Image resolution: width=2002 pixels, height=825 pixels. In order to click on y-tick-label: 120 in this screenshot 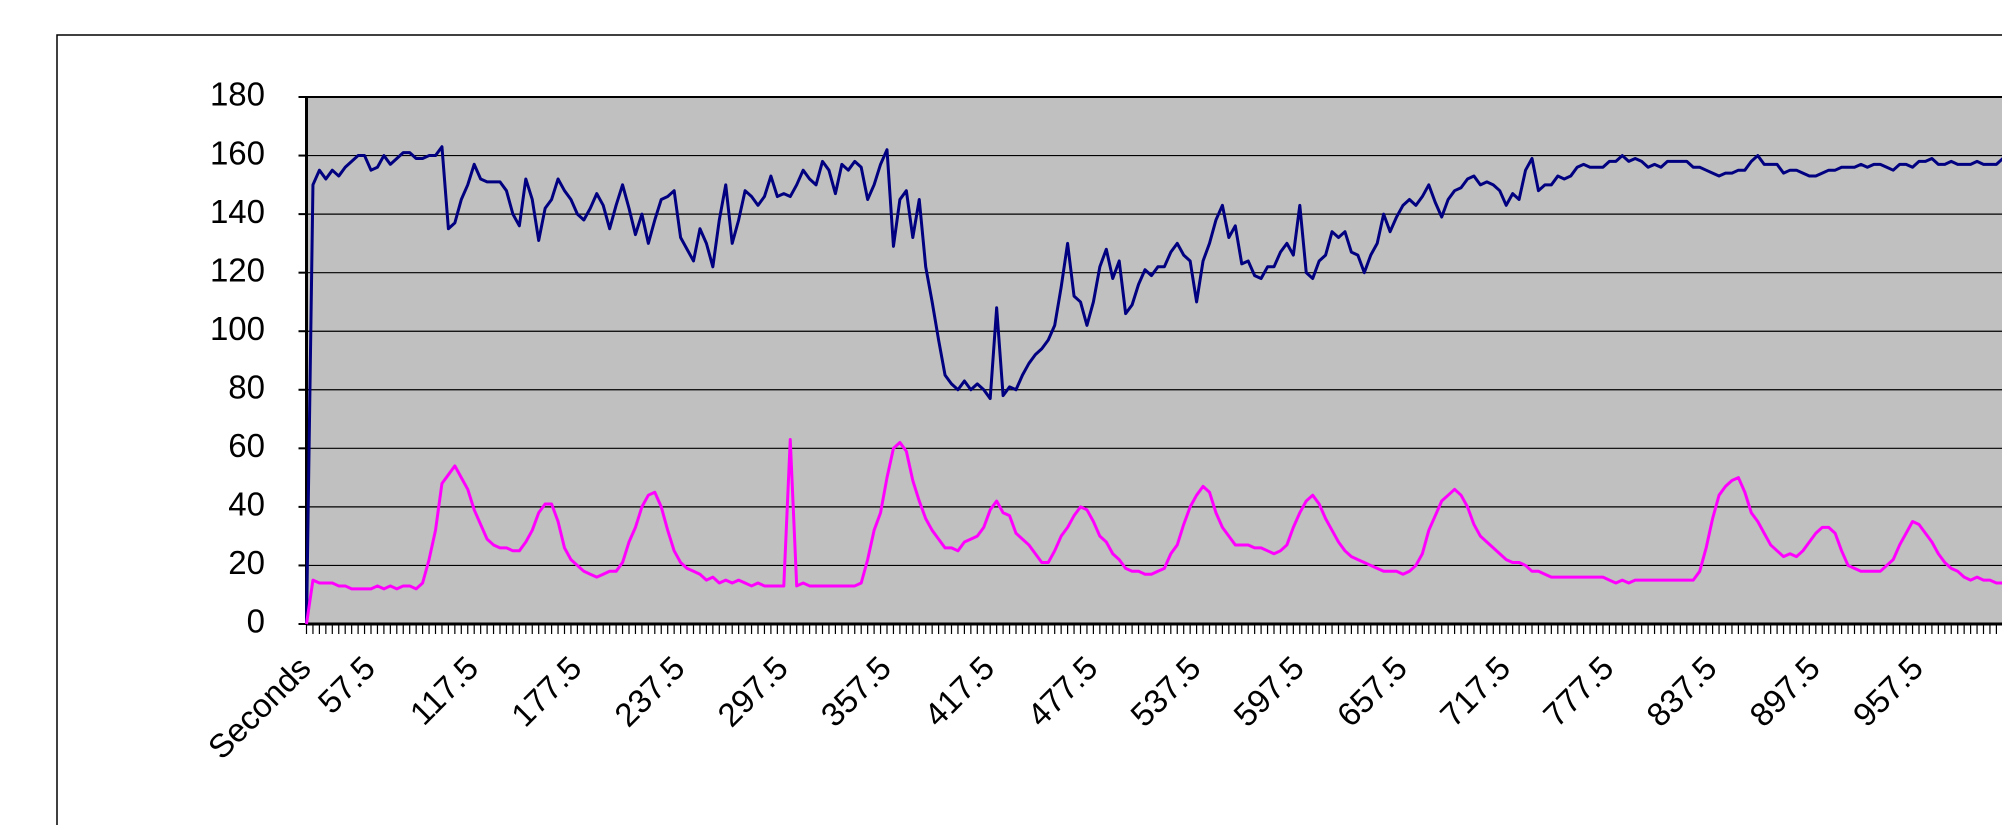, I will do `click(237, 269)`.